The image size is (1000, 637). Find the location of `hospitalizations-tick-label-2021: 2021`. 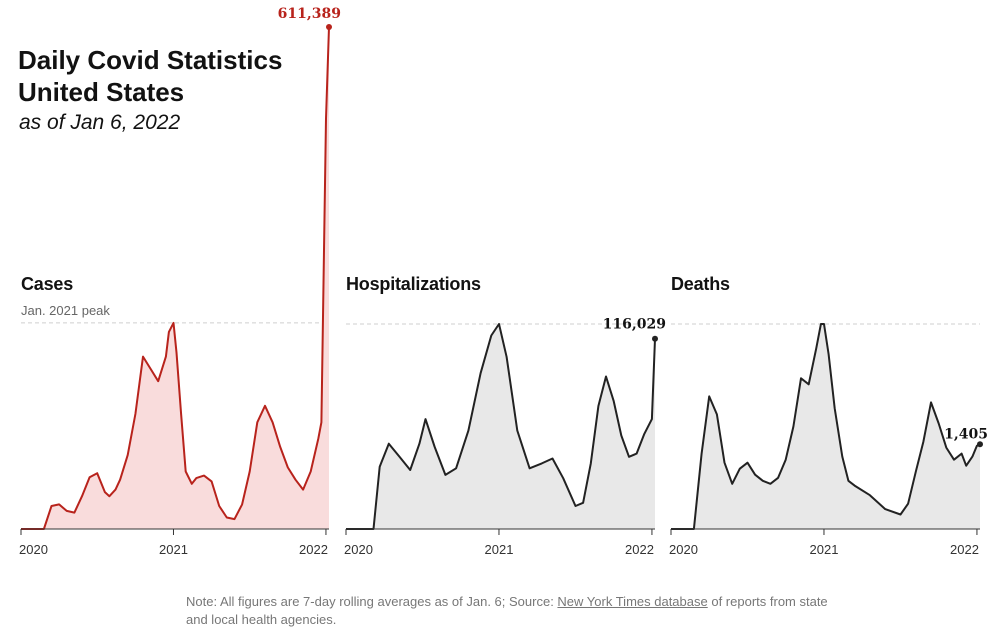

hospitalizations-tick-label-2021: 2021 is located at coordinates (499, 549).